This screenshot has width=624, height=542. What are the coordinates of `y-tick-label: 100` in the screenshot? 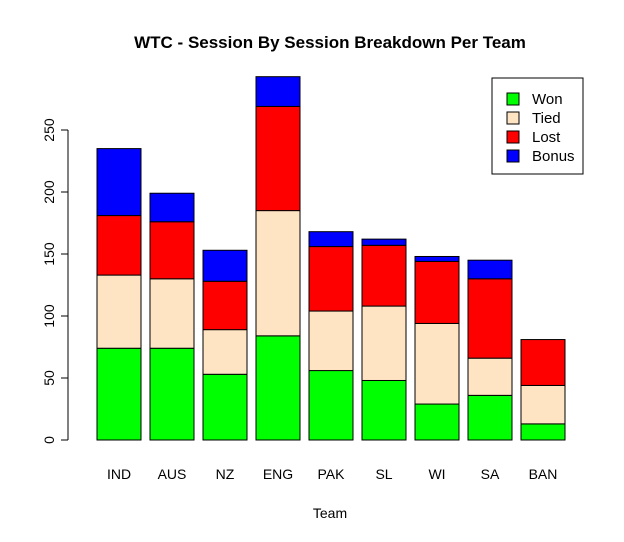 It's located at (49, 316).